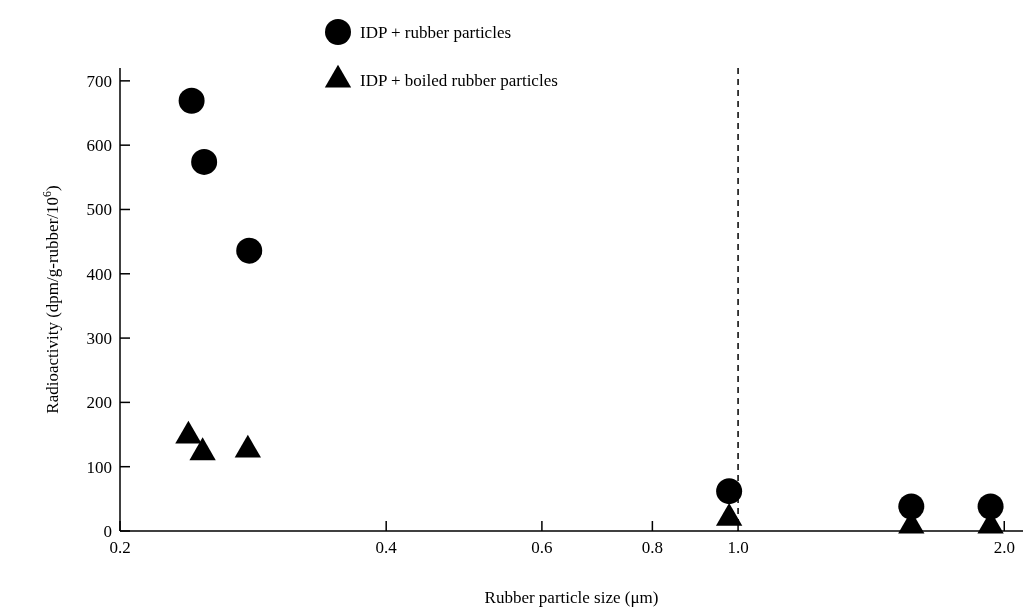 This screenshot has width=1028, height=613. What do you see at coordinates (99, 146) in the screenshot?
I see `y-tick-label: 600` at bounding box center [99, 146].